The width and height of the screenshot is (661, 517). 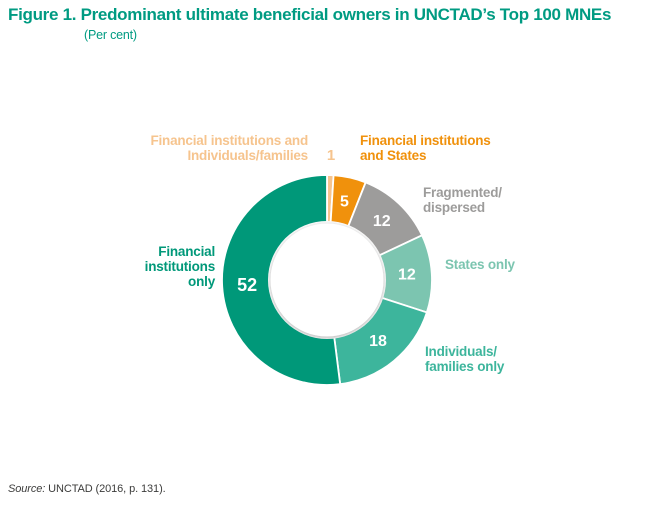 I want to click on segment-value: 18, so click(x=378, y=341).